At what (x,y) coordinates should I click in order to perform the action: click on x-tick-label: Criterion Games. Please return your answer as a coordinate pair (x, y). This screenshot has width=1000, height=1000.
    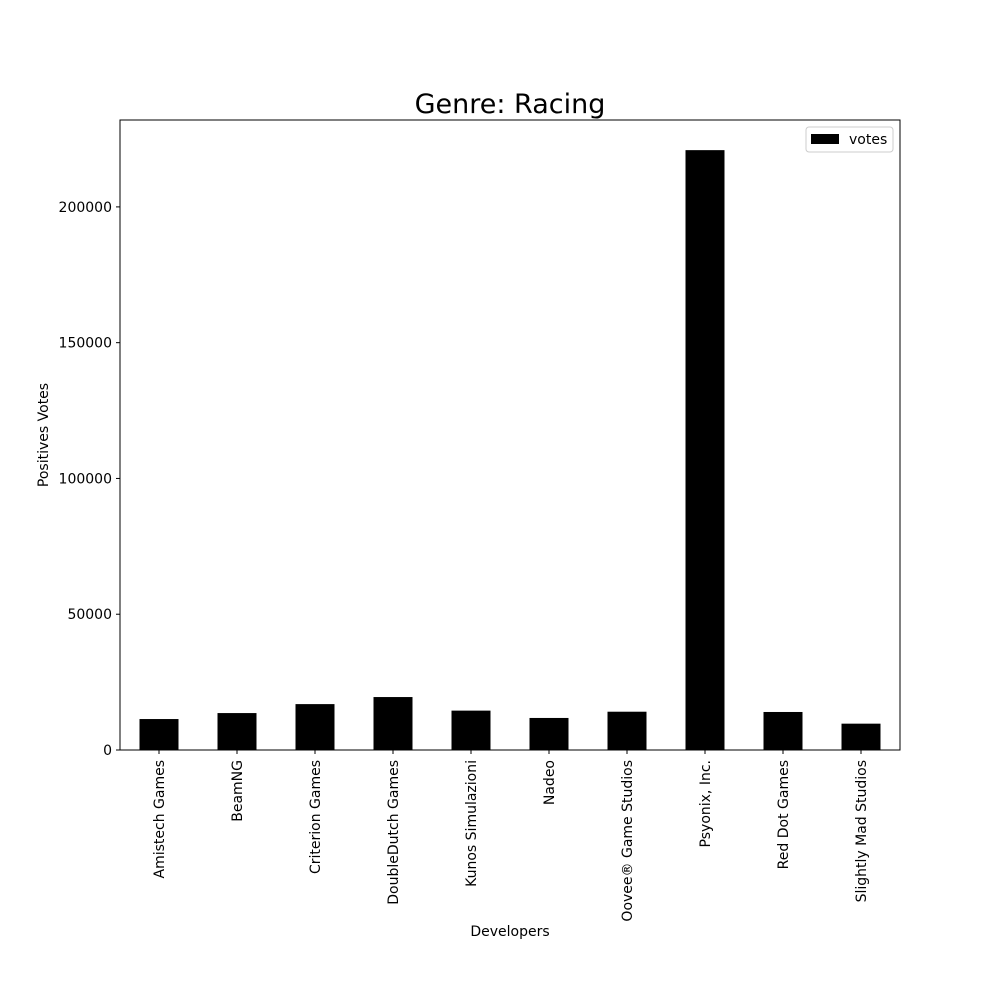
    Looking at the image, I should click on (316, 817).